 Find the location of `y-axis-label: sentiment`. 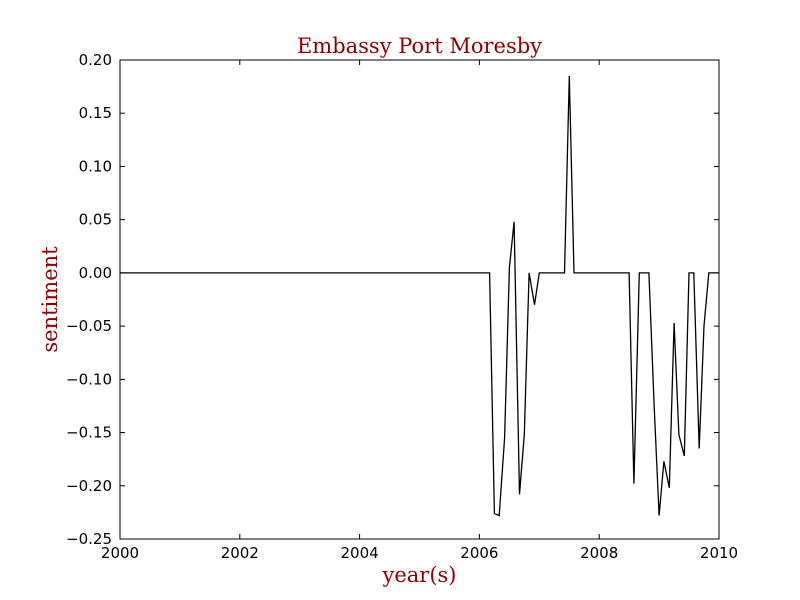

y-axis-label: sentiment is located at coordinates (50, 299).